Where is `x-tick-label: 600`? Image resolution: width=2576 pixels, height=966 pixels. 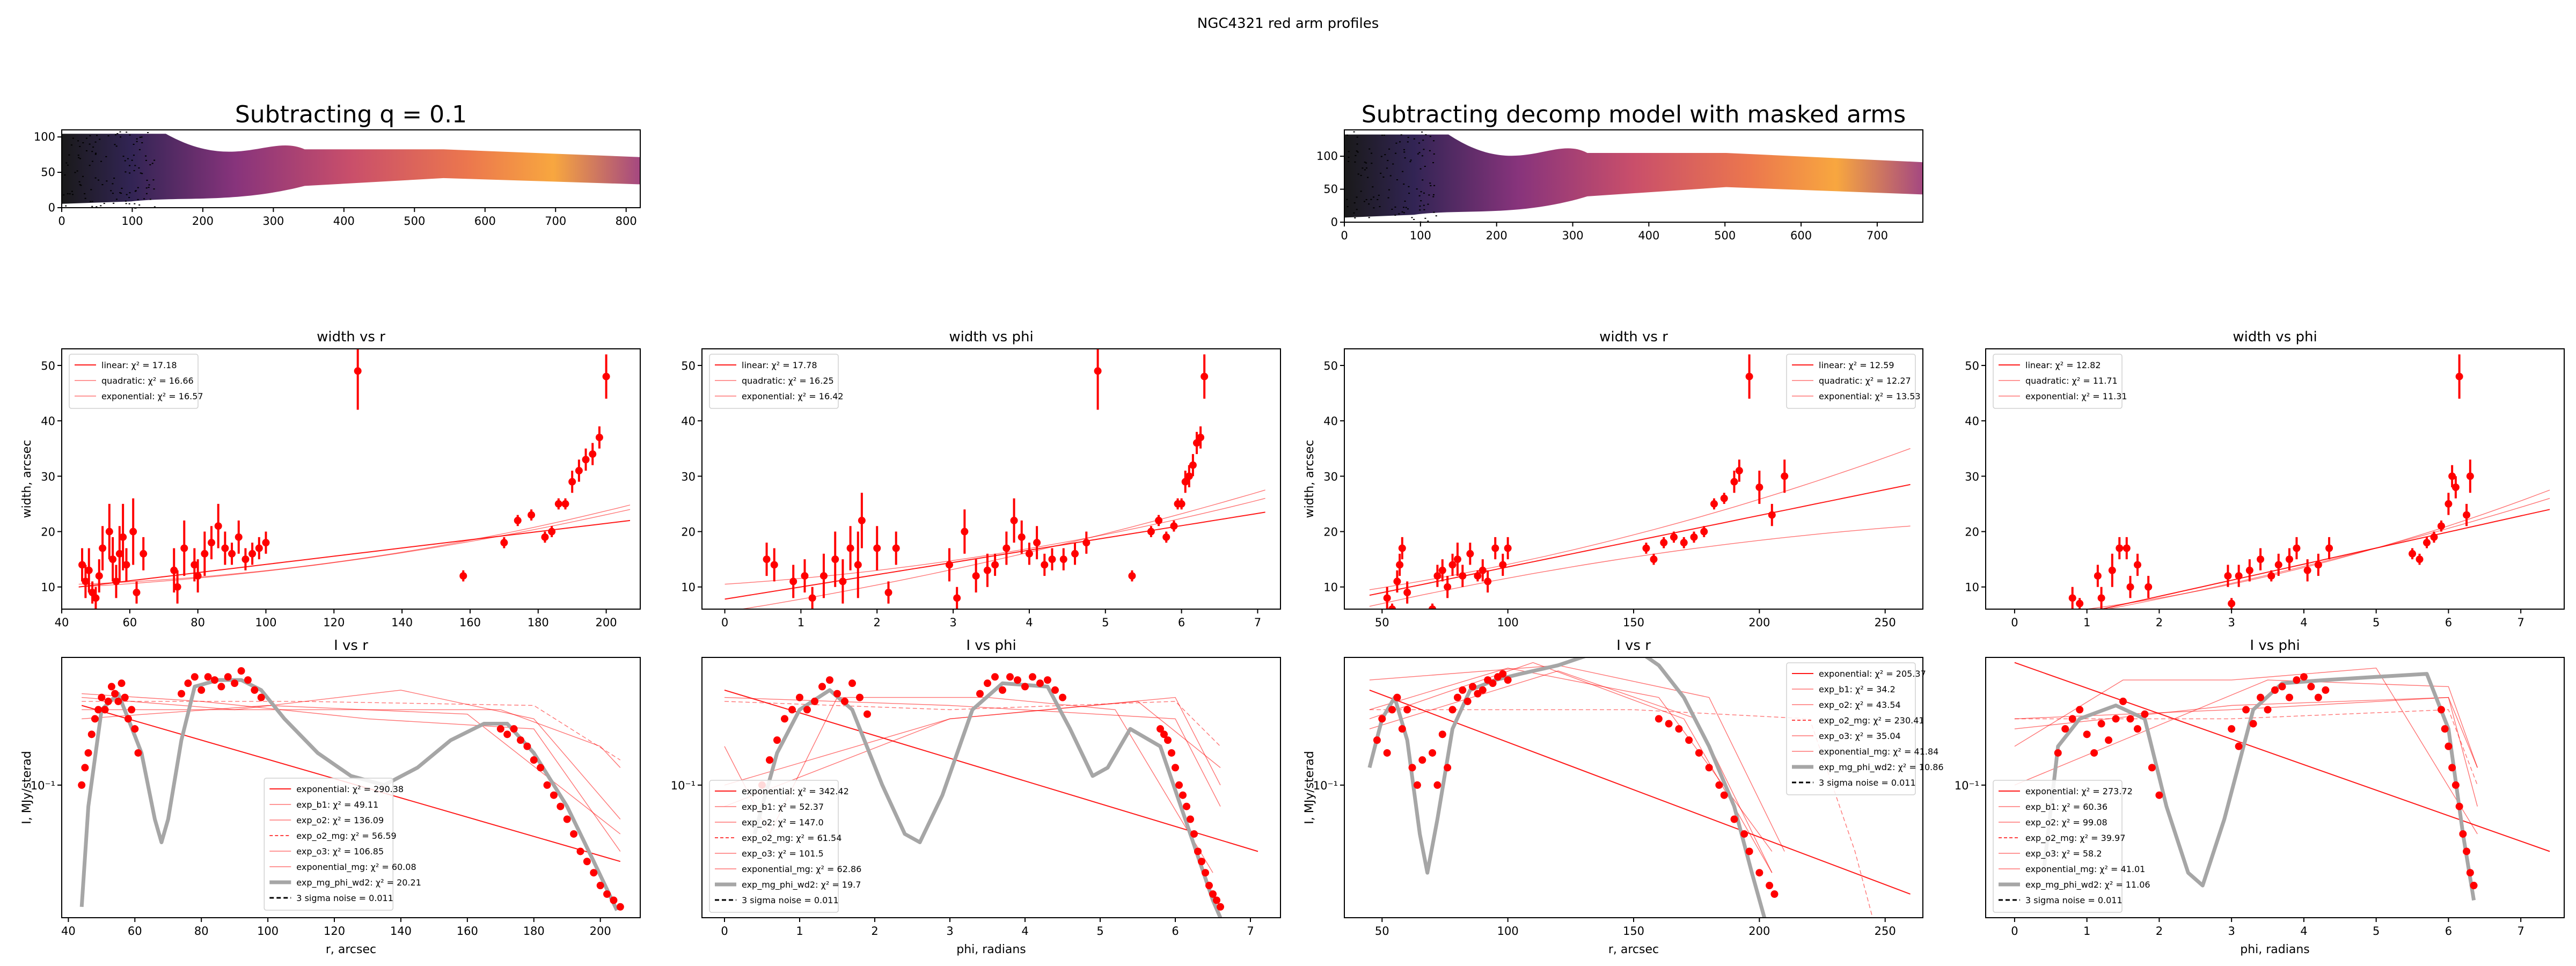
x-tick-label: 600 is located at coordinates (485, 221).